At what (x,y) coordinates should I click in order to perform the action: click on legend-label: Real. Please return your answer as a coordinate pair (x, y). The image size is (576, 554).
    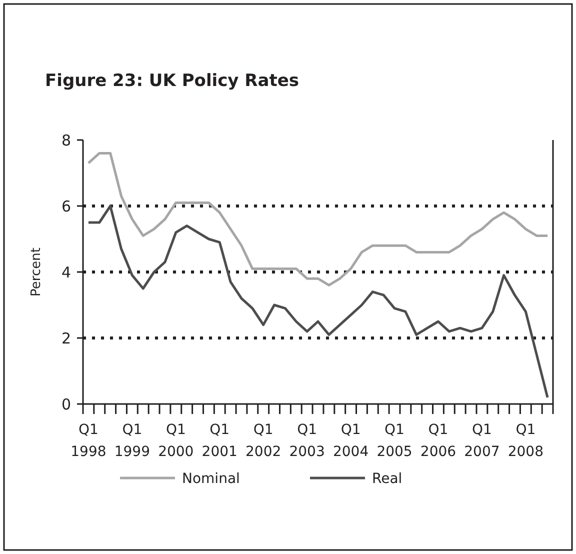
    Looking at the image, I should click on (387, 478).